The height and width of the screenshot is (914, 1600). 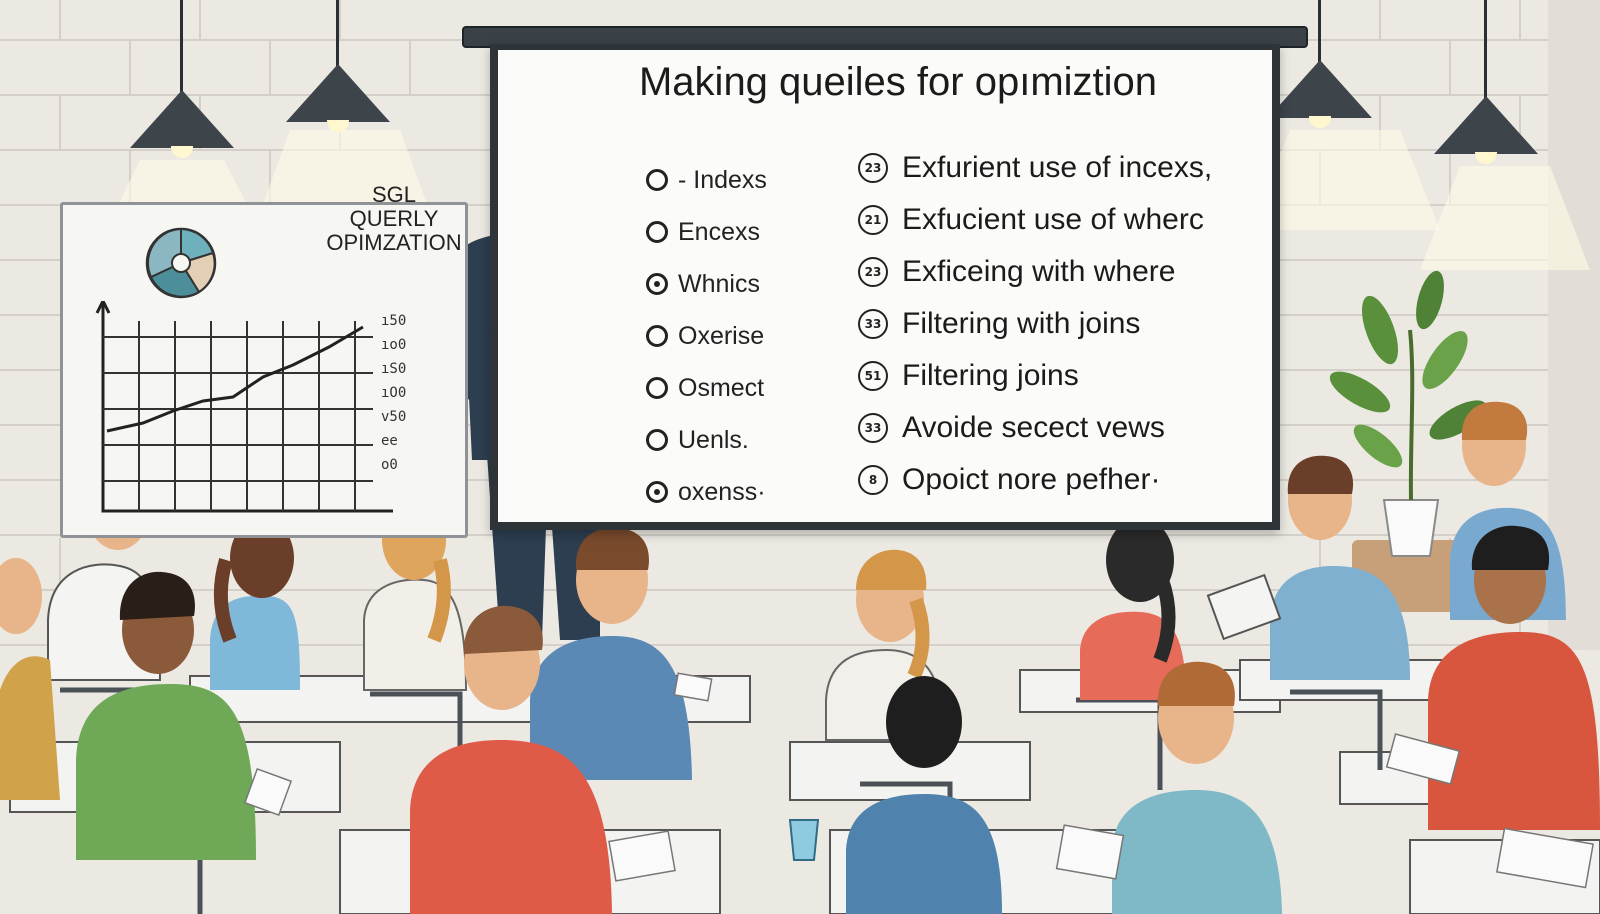 What do you see at coordinates (244, 407) in the screenshot?
I see `line-graph-drawing` at bounding box center [244, 407].